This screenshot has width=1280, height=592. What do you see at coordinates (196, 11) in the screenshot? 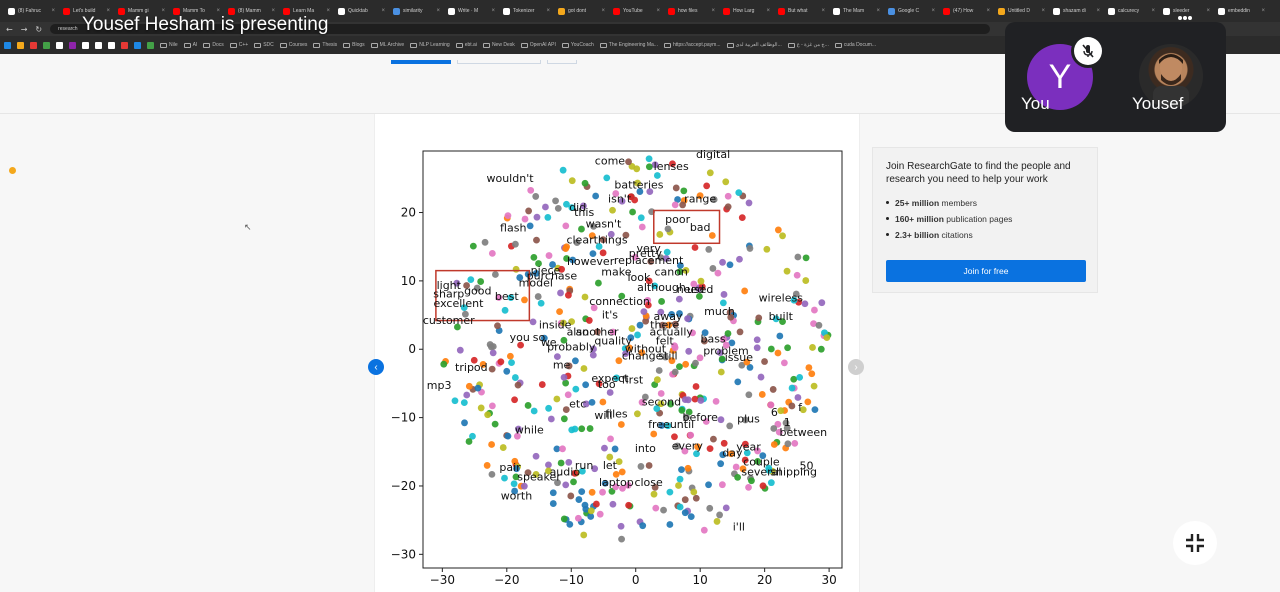
I see `browser-tab: Mamm To ×` at bounding box center [196, 11].